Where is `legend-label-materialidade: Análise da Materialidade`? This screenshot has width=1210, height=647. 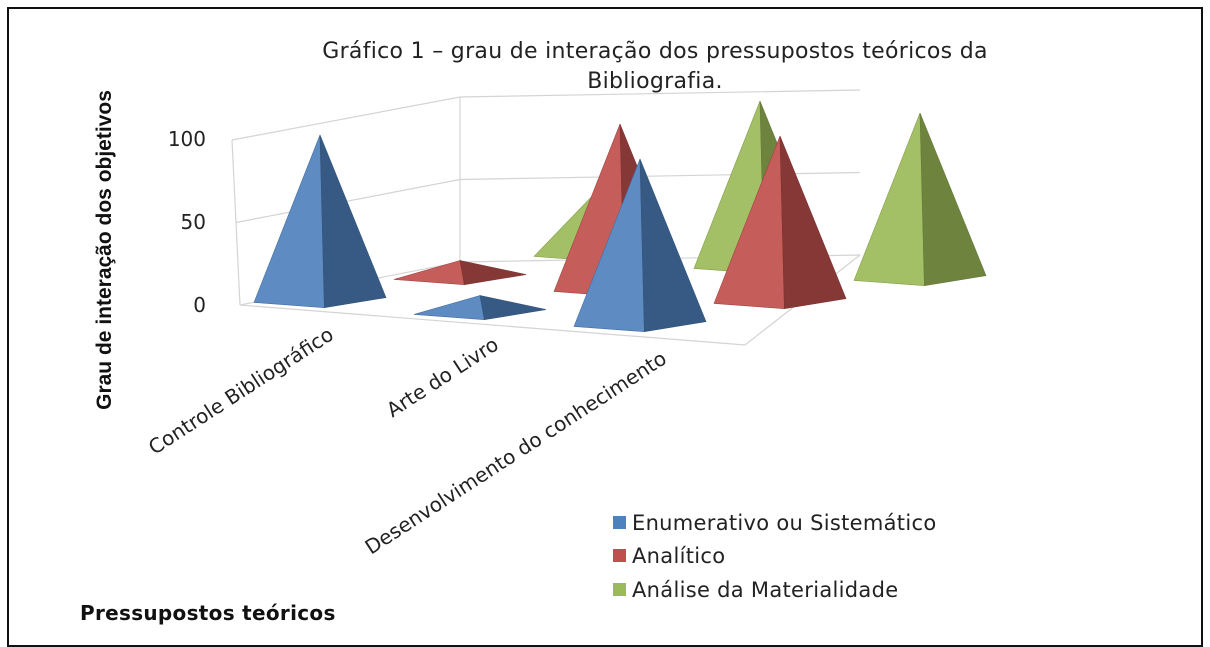 legend-label-materialidade: Análise da Materialidade is located at coordinates (765, 590).